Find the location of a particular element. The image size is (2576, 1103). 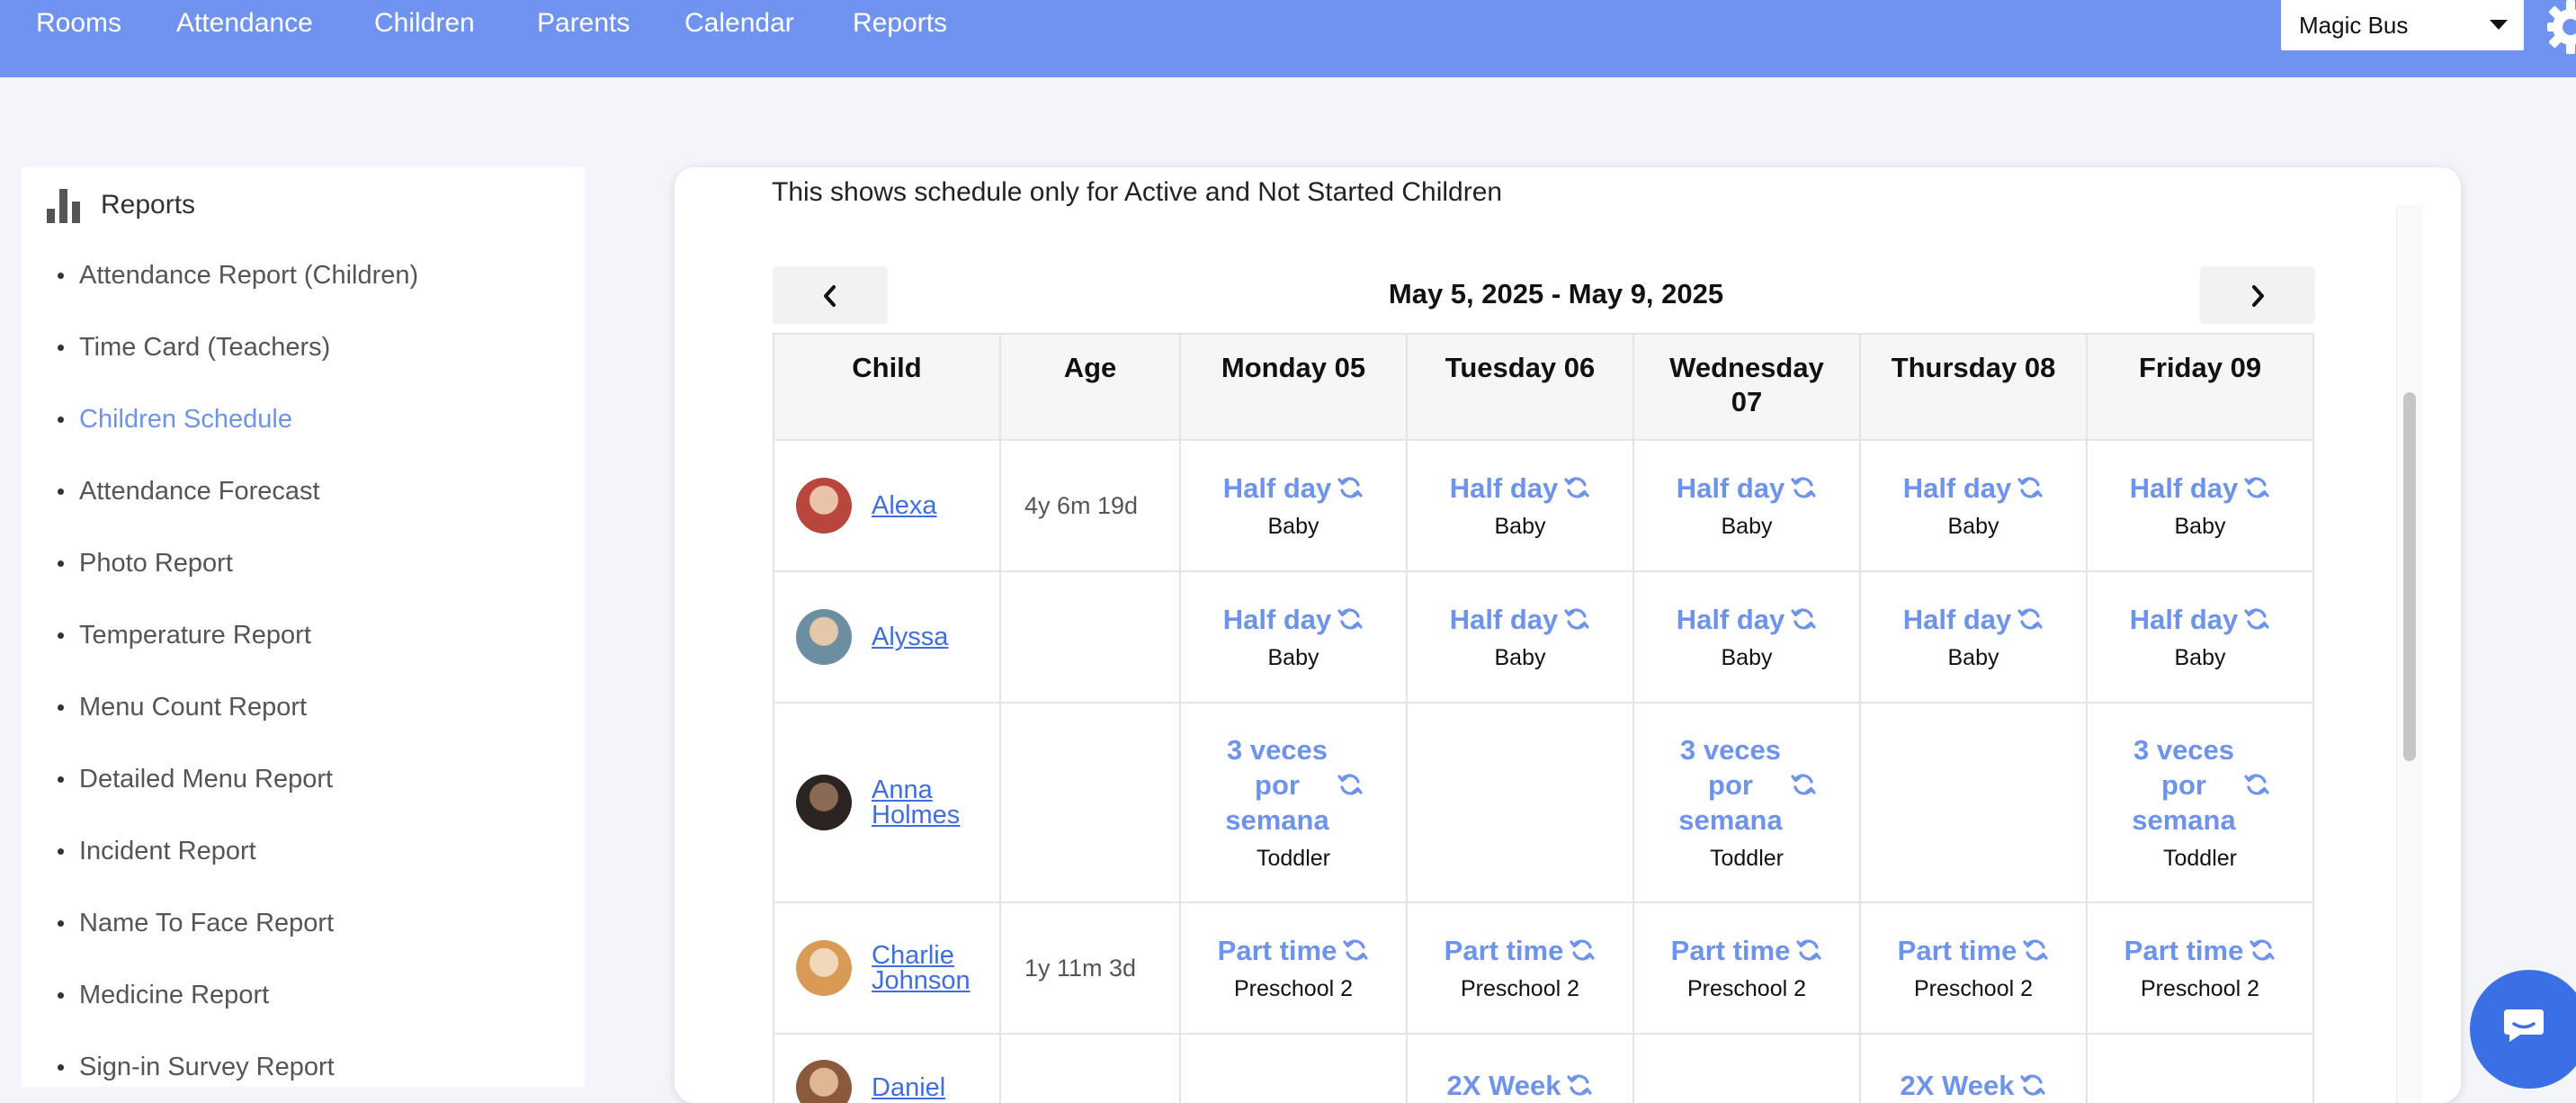

schedule-cell-tuesday: Half day Baby is located at coordinates (1520, 637).